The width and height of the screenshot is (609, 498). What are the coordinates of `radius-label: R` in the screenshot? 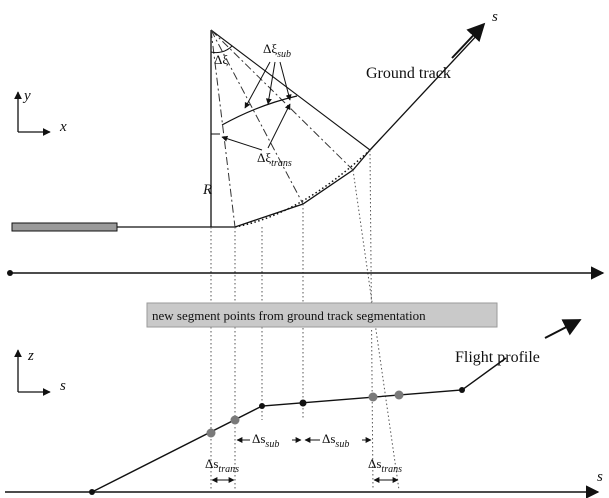 It's located at (207, 190).